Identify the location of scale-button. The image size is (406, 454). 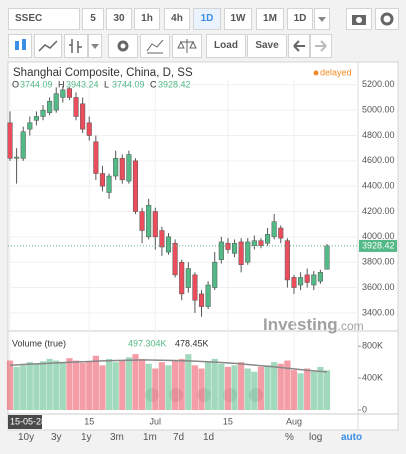
(187, 46).